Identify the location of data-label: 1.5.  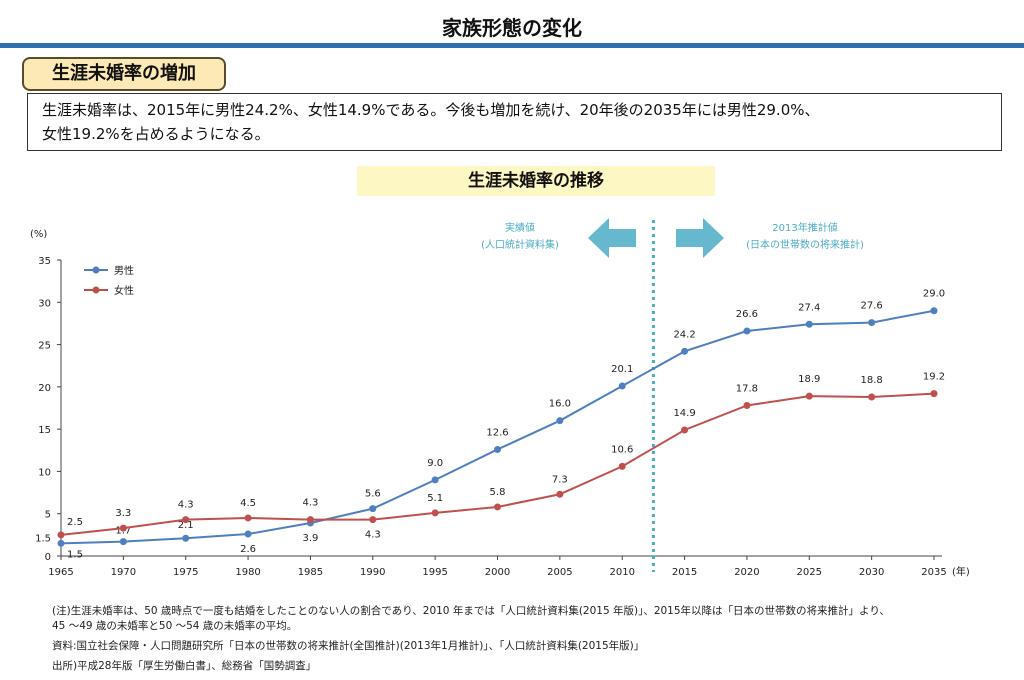
(75, 554).